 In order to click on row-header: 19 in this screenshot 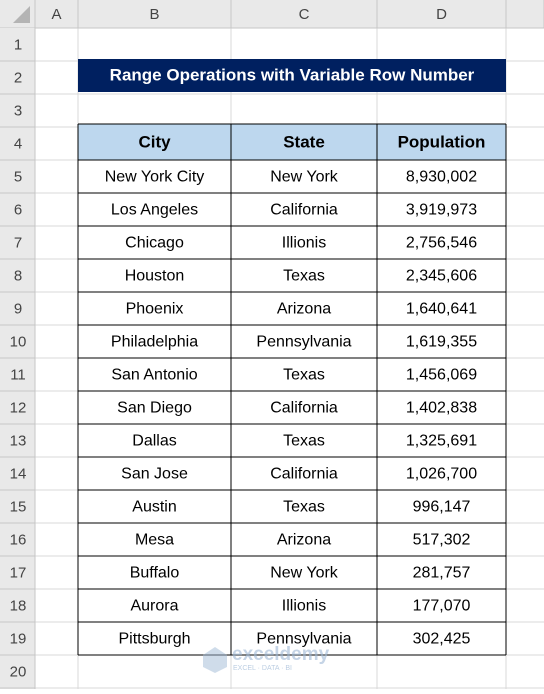, I will do `click(18, 638)`.